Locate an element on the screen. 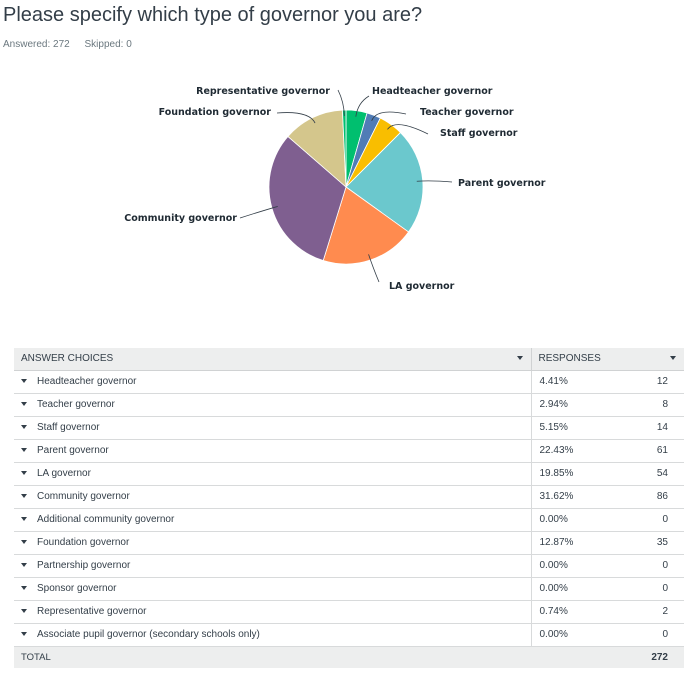  answer-choice-label: Partnership governor is located at coordinates (84, 565).